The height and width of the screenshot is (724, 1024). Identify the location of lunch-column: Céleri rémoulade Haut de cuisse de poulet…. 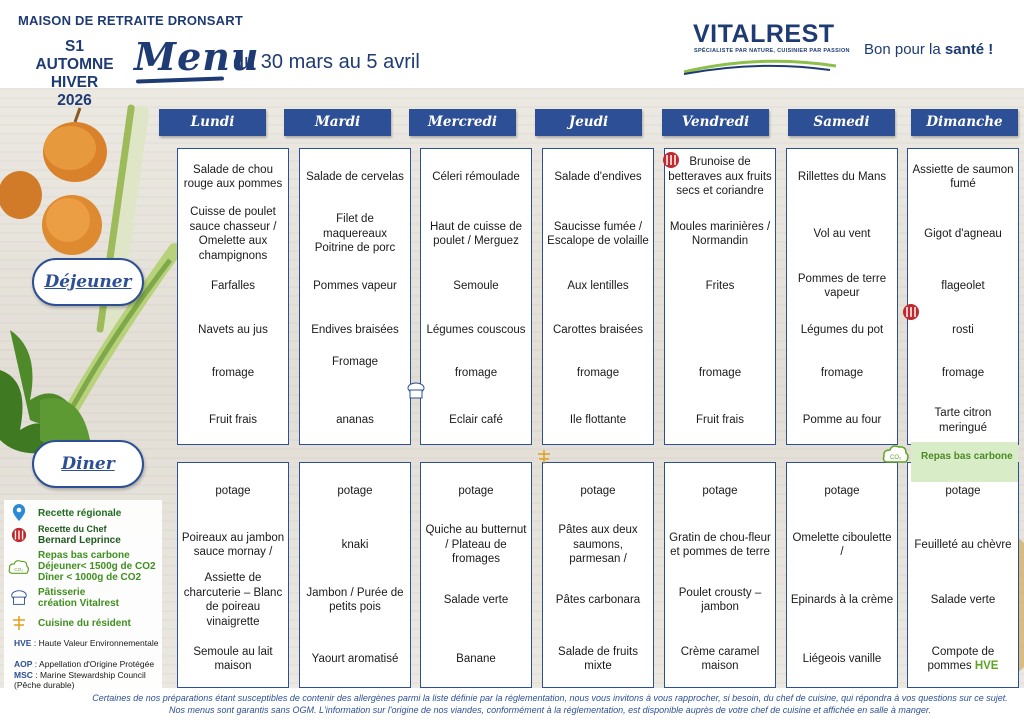
(476, 296).